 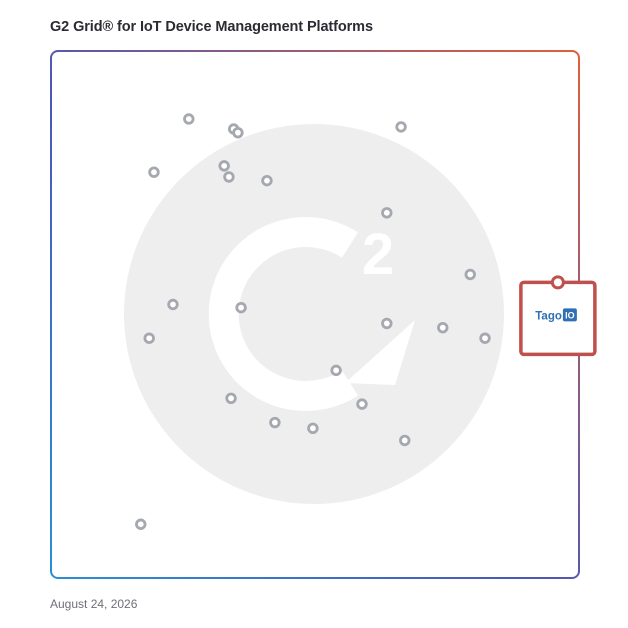 I want to click on tagoio-brand-badge-box, so click(x=569, y=315).